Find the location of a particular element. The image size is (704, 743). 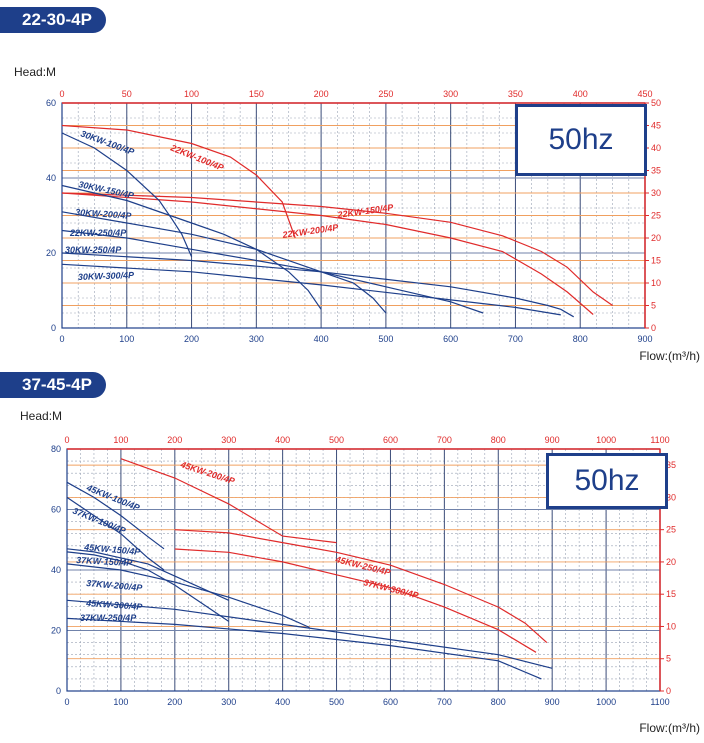

x-tick-label: 800 is located at coordinates (498, 702).